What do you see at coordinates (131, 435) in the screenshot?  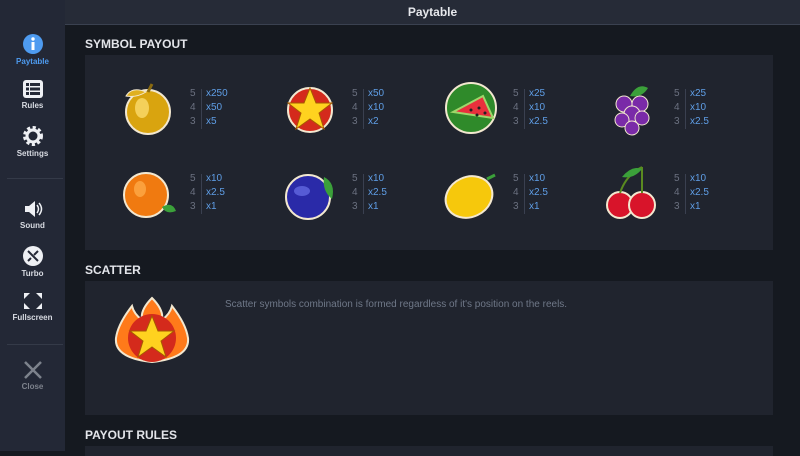 I see `section-title-payout-rules: PAYOUT RULES` at bounding box center [131, 435].